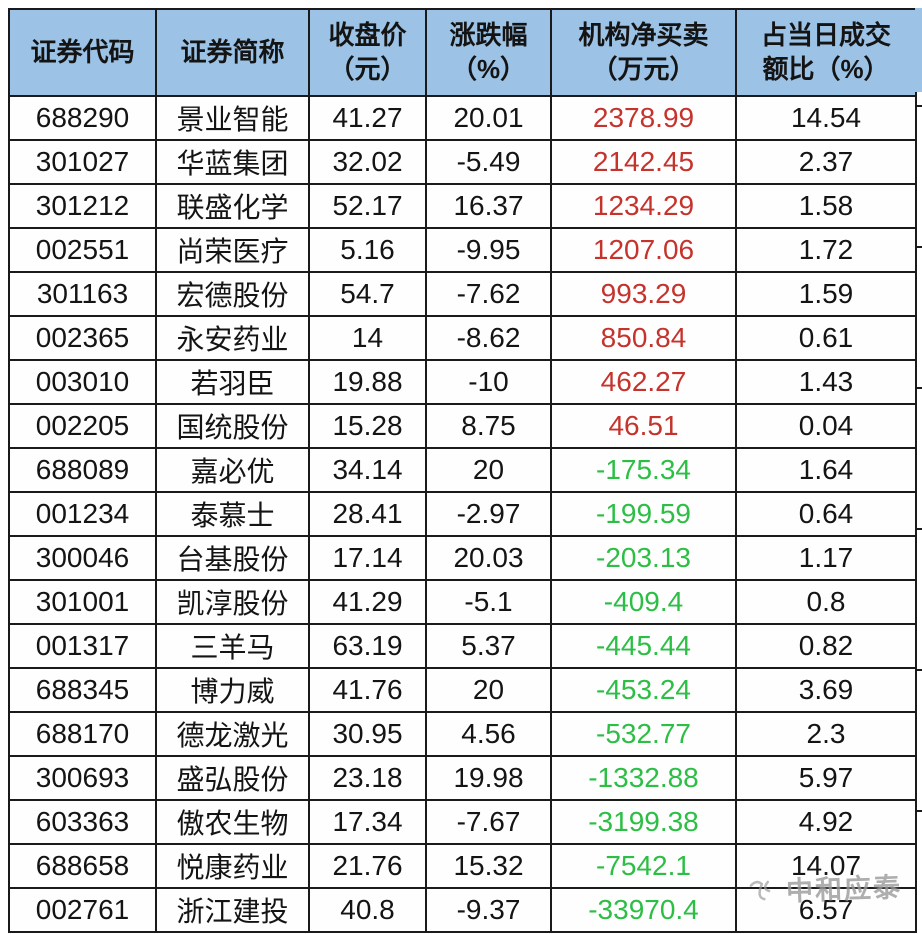 The image size is (922, 934). What do you see at coordinates (367, 206) in the screenshot?
I see `cell-close-price: 52.17` at bounding box center [367, 206].